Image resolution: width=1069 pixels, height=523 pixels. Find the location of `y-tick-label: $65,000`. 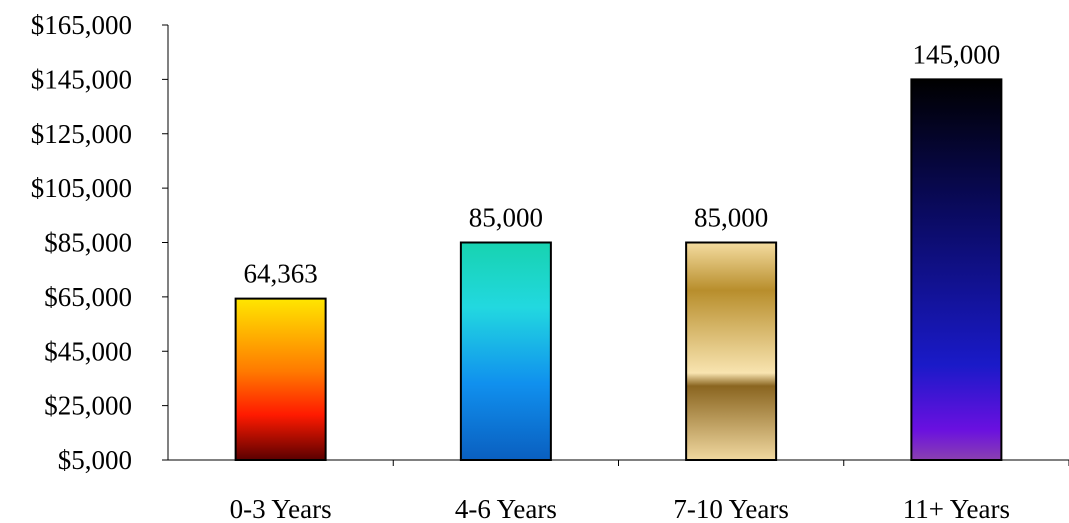

y-tick-label: $65,000 is located at coordinates (88, 297).